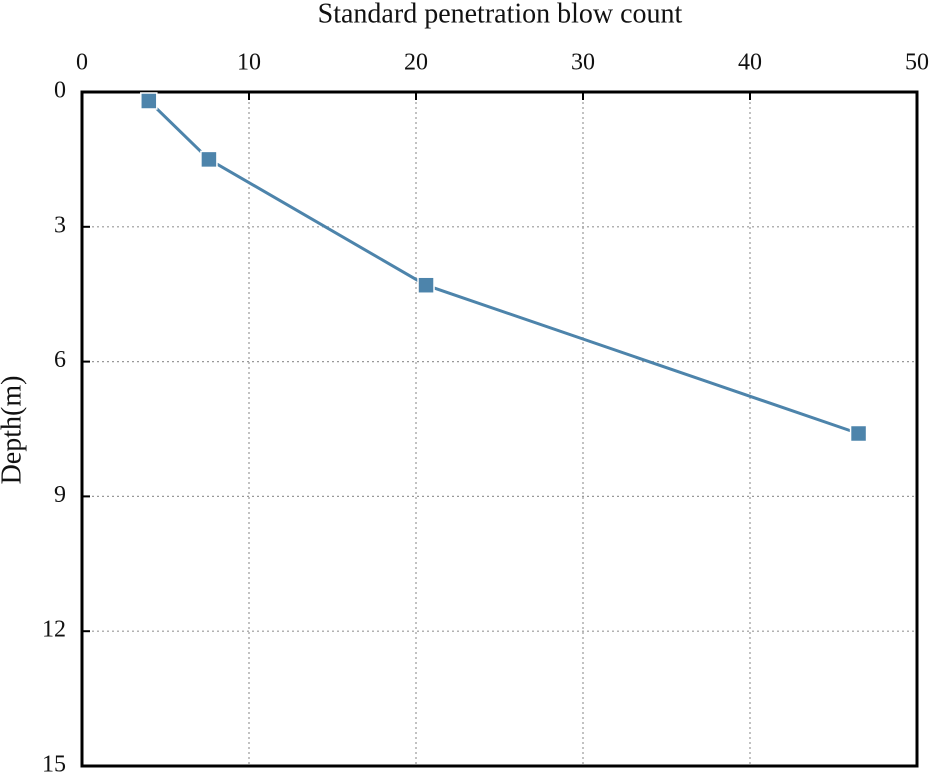 The image size is (939, 774). I want to click on x-tick-label: 30, so click(583, 63).